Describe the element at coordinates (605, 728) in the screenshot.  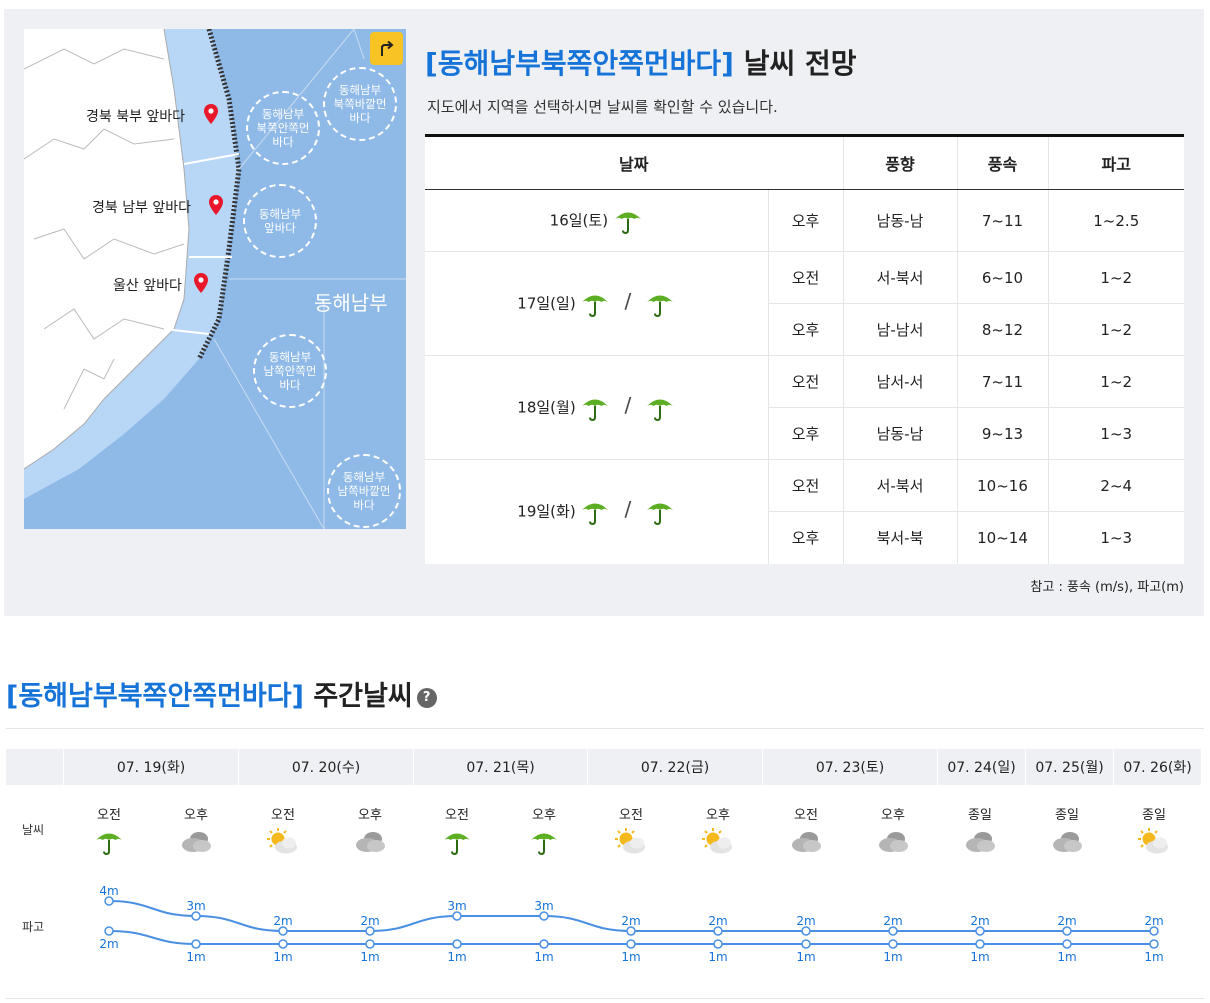
I see `divider` at that location.